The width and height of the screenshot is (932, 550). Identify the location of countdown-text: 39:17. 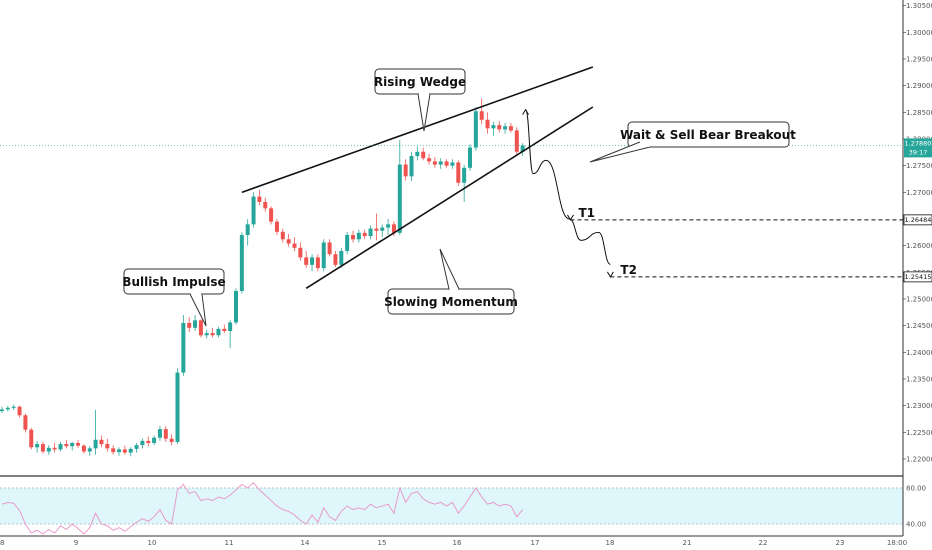
(918, 152).